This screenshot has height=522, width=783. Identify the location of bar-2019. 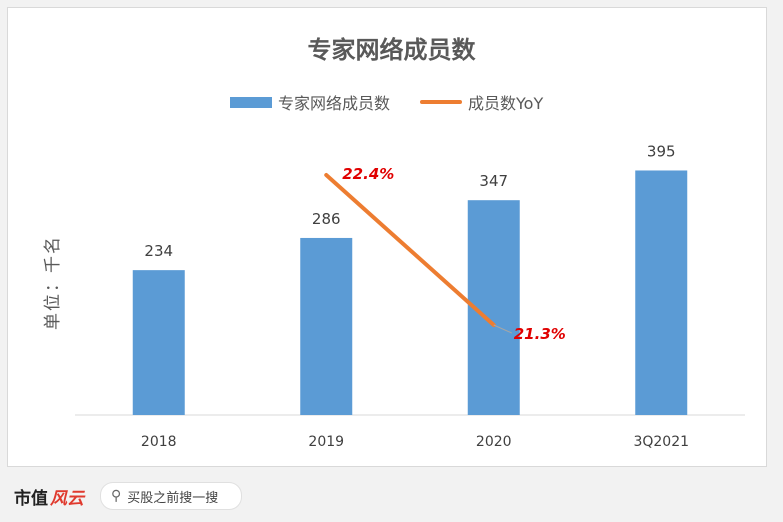
(326, 326).